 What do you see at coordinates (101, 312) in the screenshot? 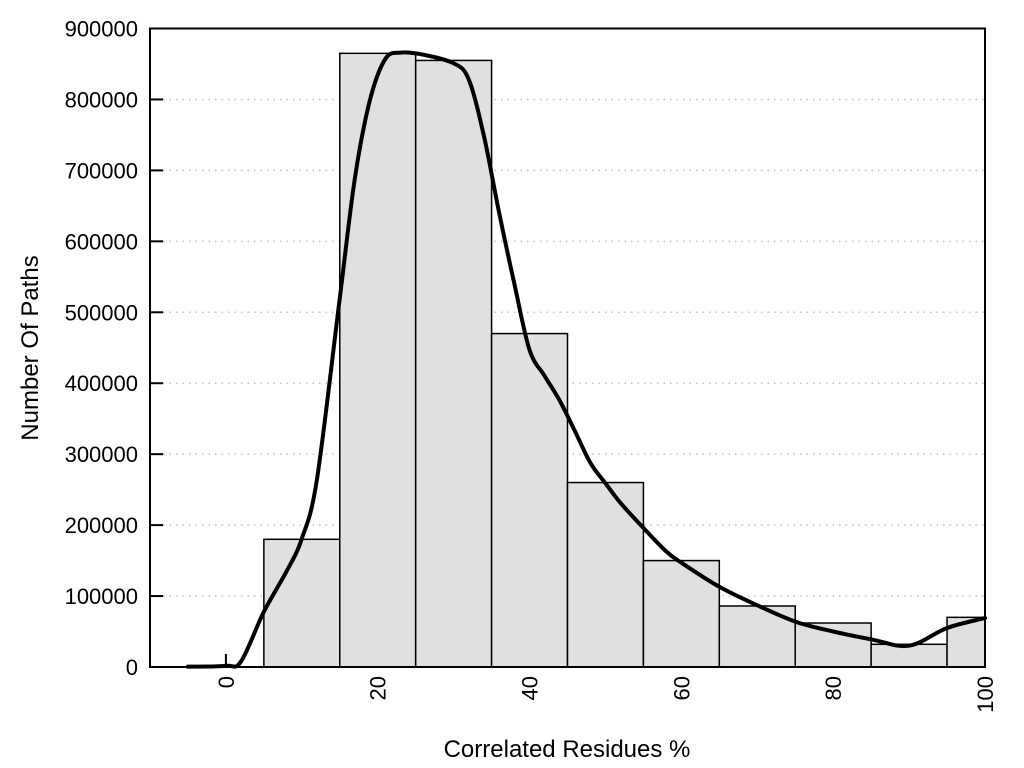
I see `y-tick-label: 500000` at bounding box center [101, 312].